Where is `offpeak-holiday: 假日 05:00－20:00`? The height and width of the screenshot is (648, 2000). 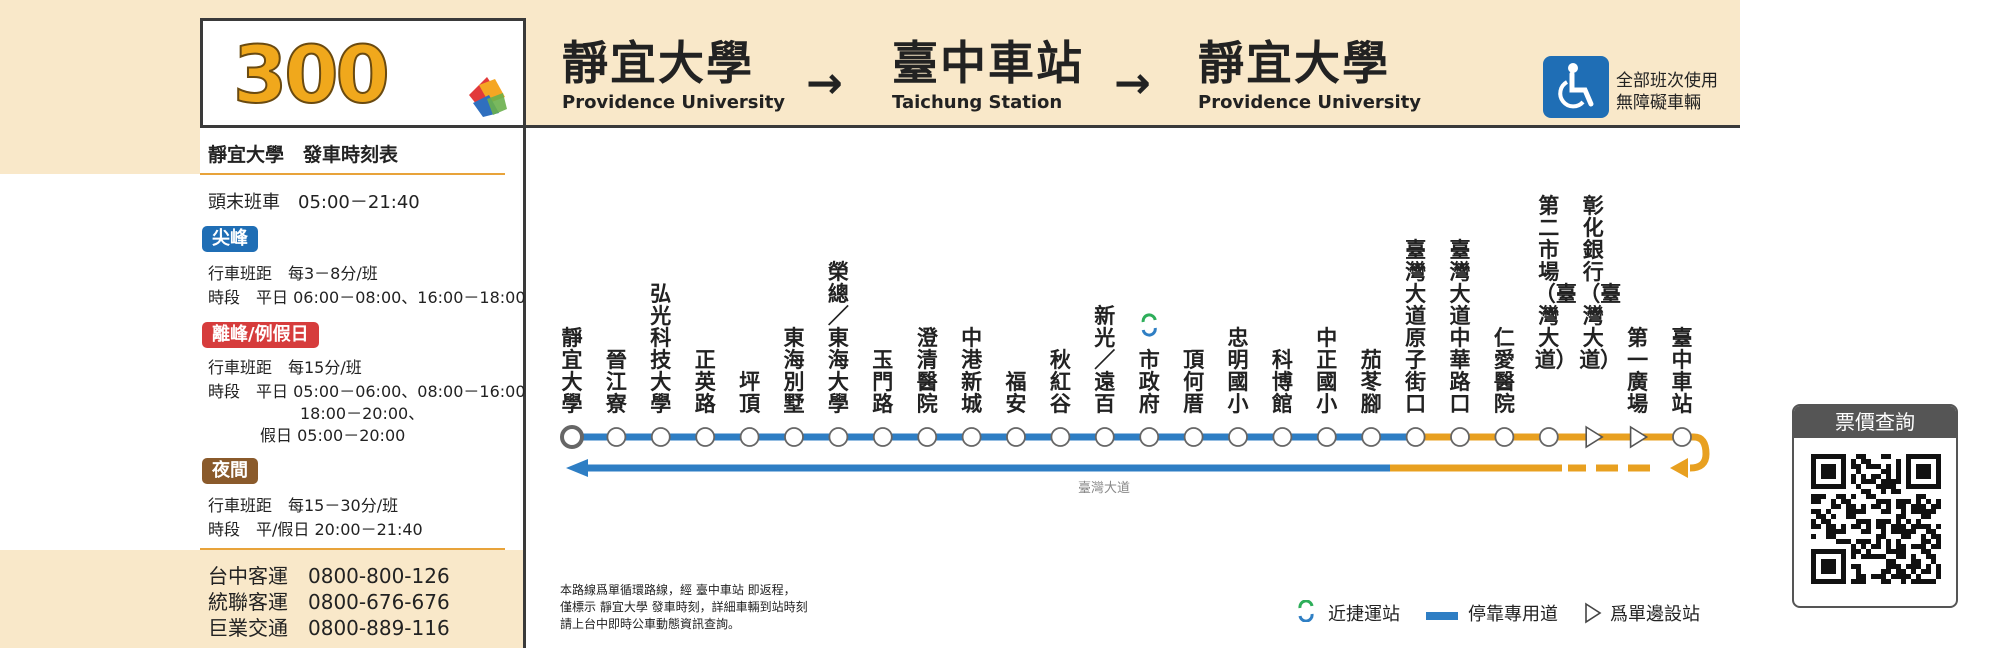 offpeak-holiday: 假日 05:00－20:00 is located at coordinates (333, 435).